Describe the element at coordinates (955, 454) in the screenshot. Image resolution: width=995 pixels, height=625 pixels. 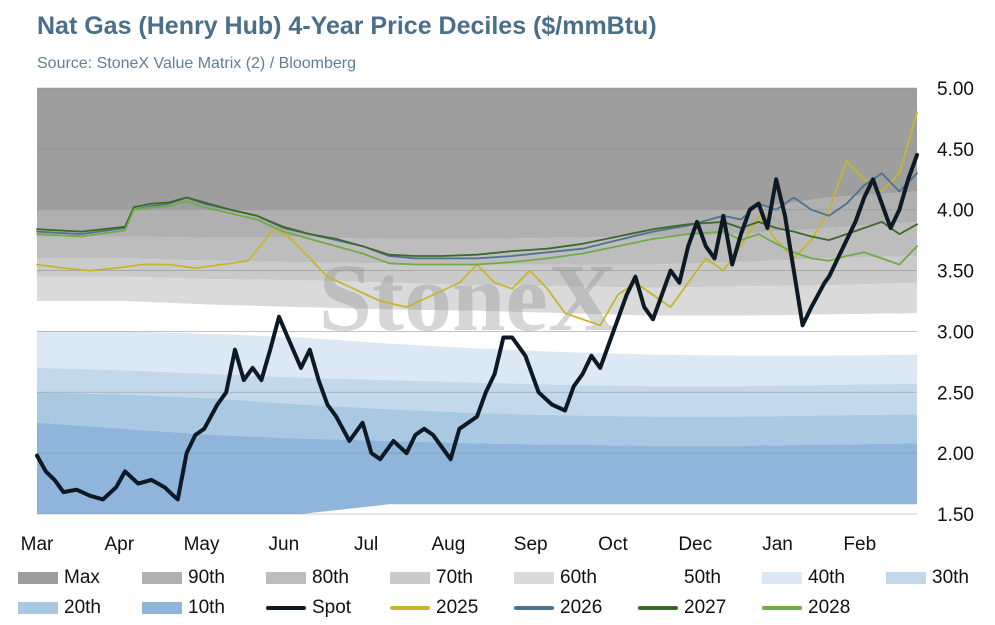
I see `y-tick-label: 2.00` at that location.